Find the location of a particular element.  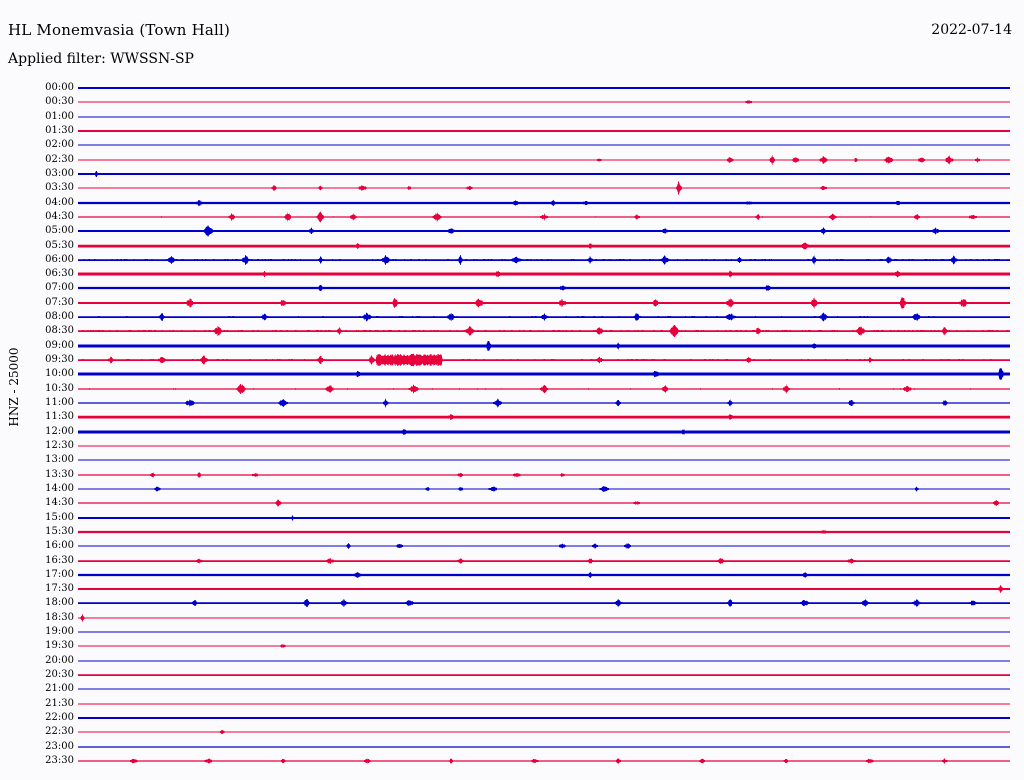

trace-time-label: 22:30 is located at coordinates (59, 732).